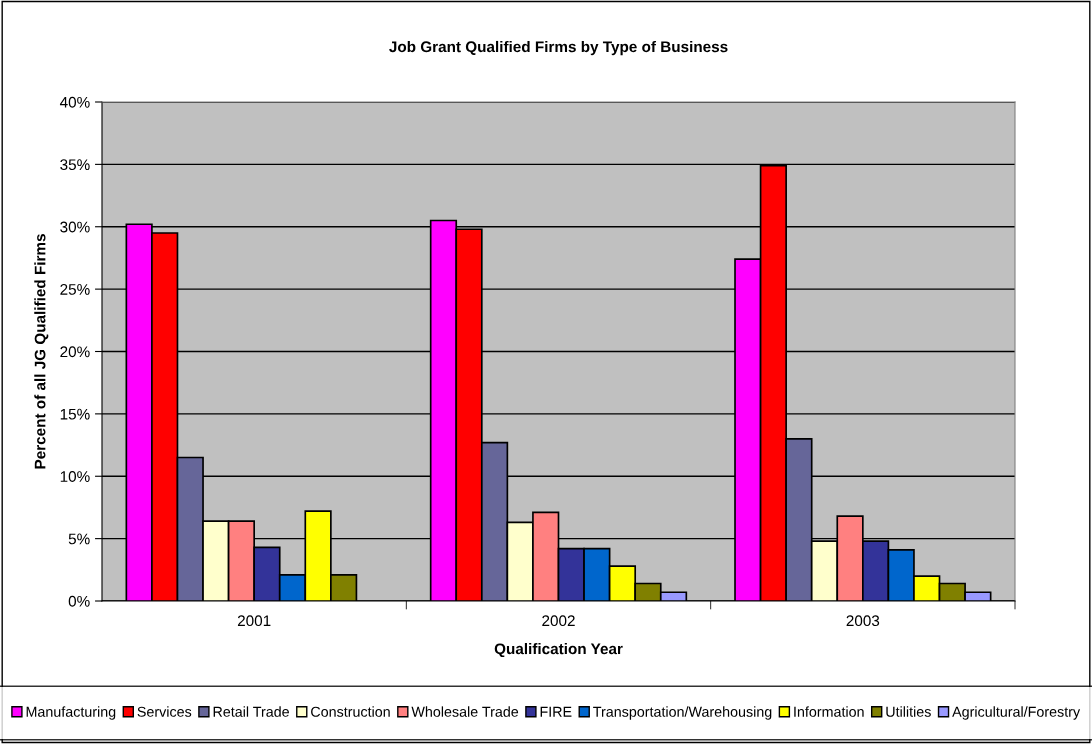  What do you see at coordinates (75, 165) in the screenshot?
I see `y-tick-label: 35%` at bounding box center [75, 165].